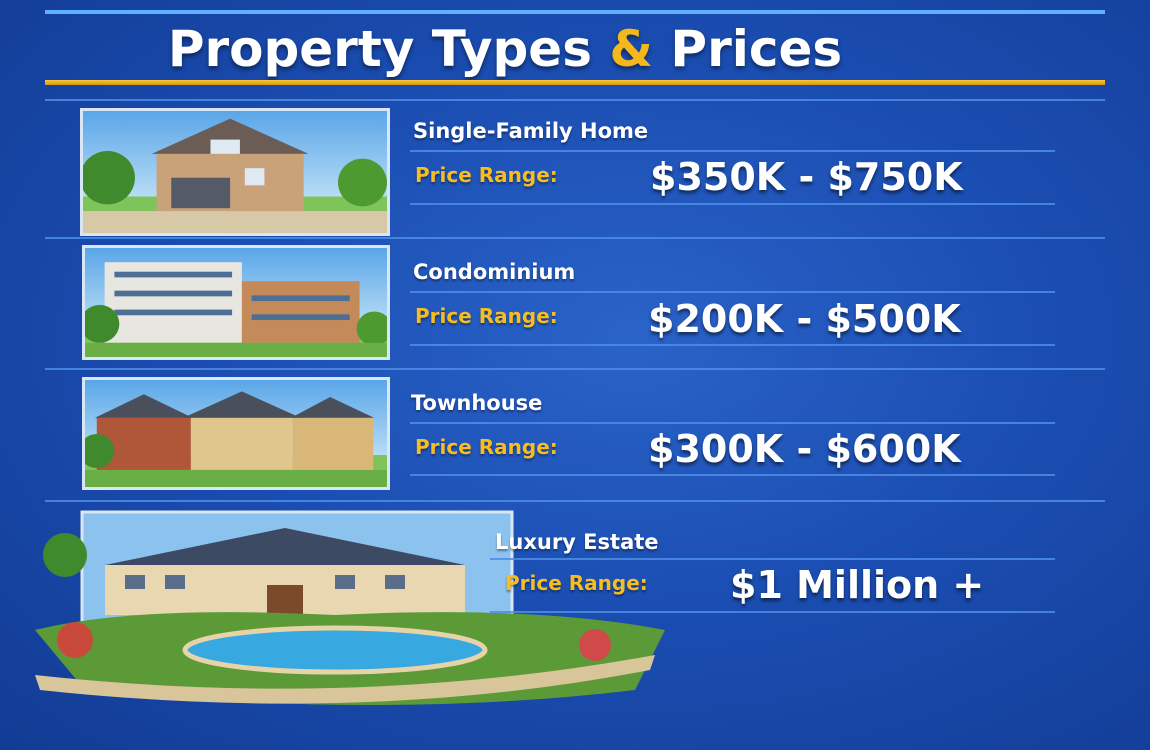 The image size is (1150, 750). I want to click on condominium-image, so click(236, 302).